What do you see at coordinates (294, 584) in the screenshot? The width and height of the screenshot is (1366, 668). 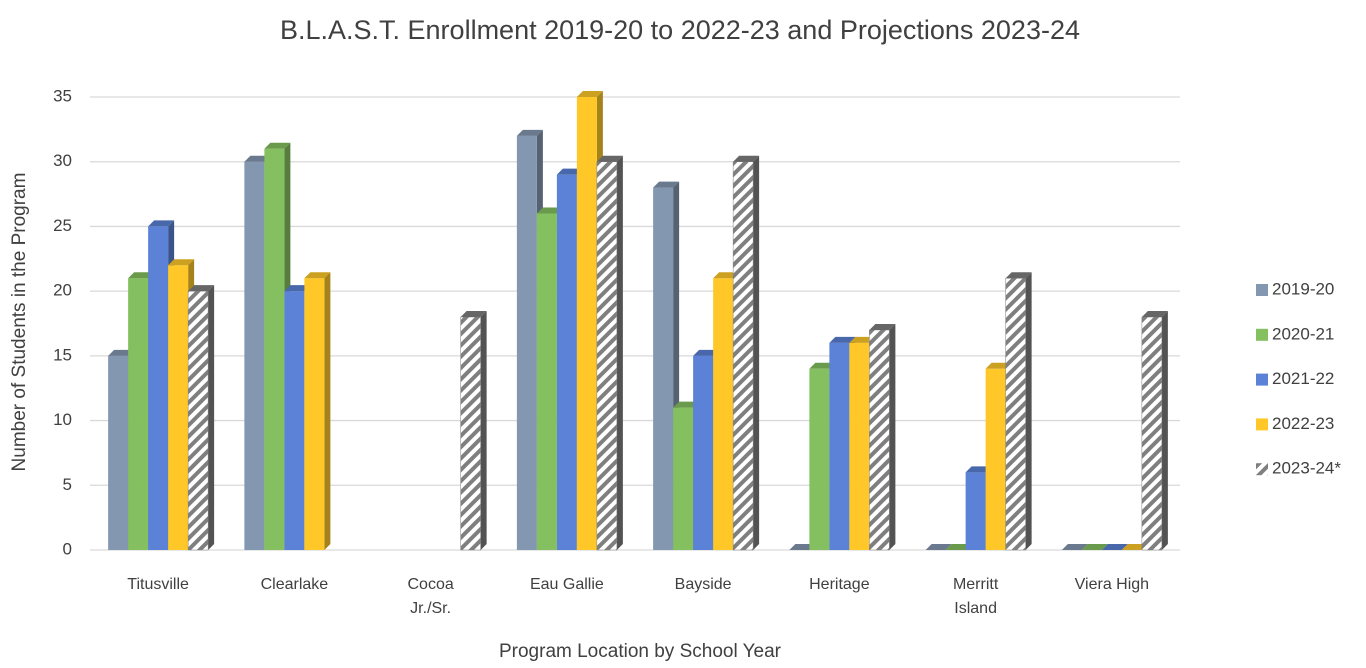 I see `x-tick-label: Clearlake` at bounding box center [294, 584].